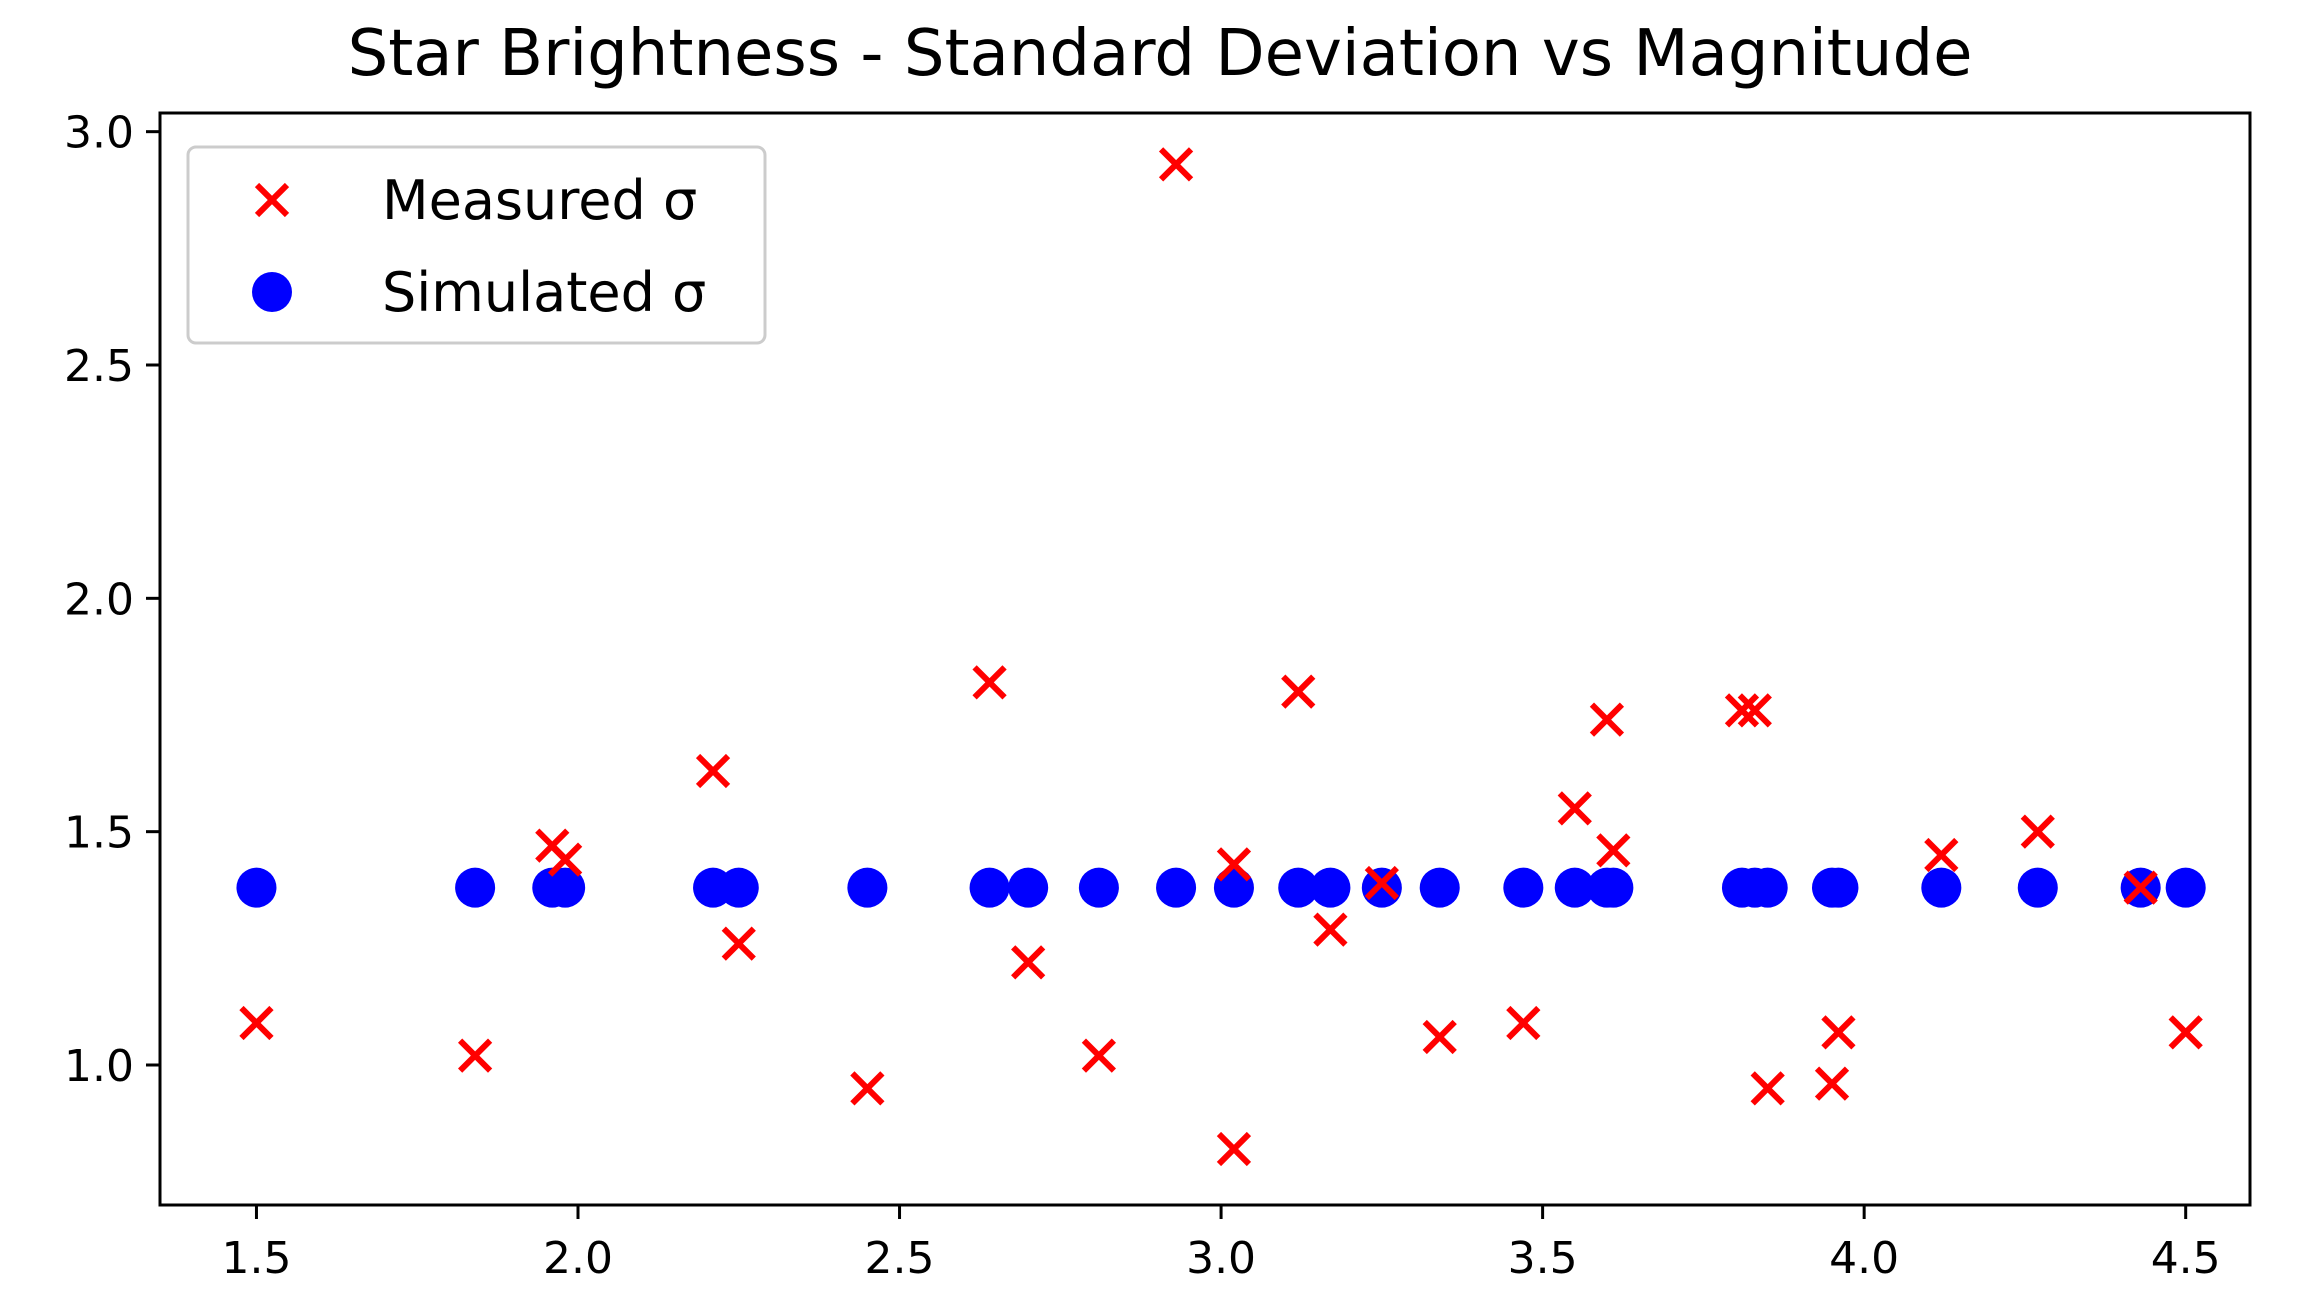 This screenshot has height=1315, width=2303. I want to click on x-tick-label: 2.5, so click(900, 1258).